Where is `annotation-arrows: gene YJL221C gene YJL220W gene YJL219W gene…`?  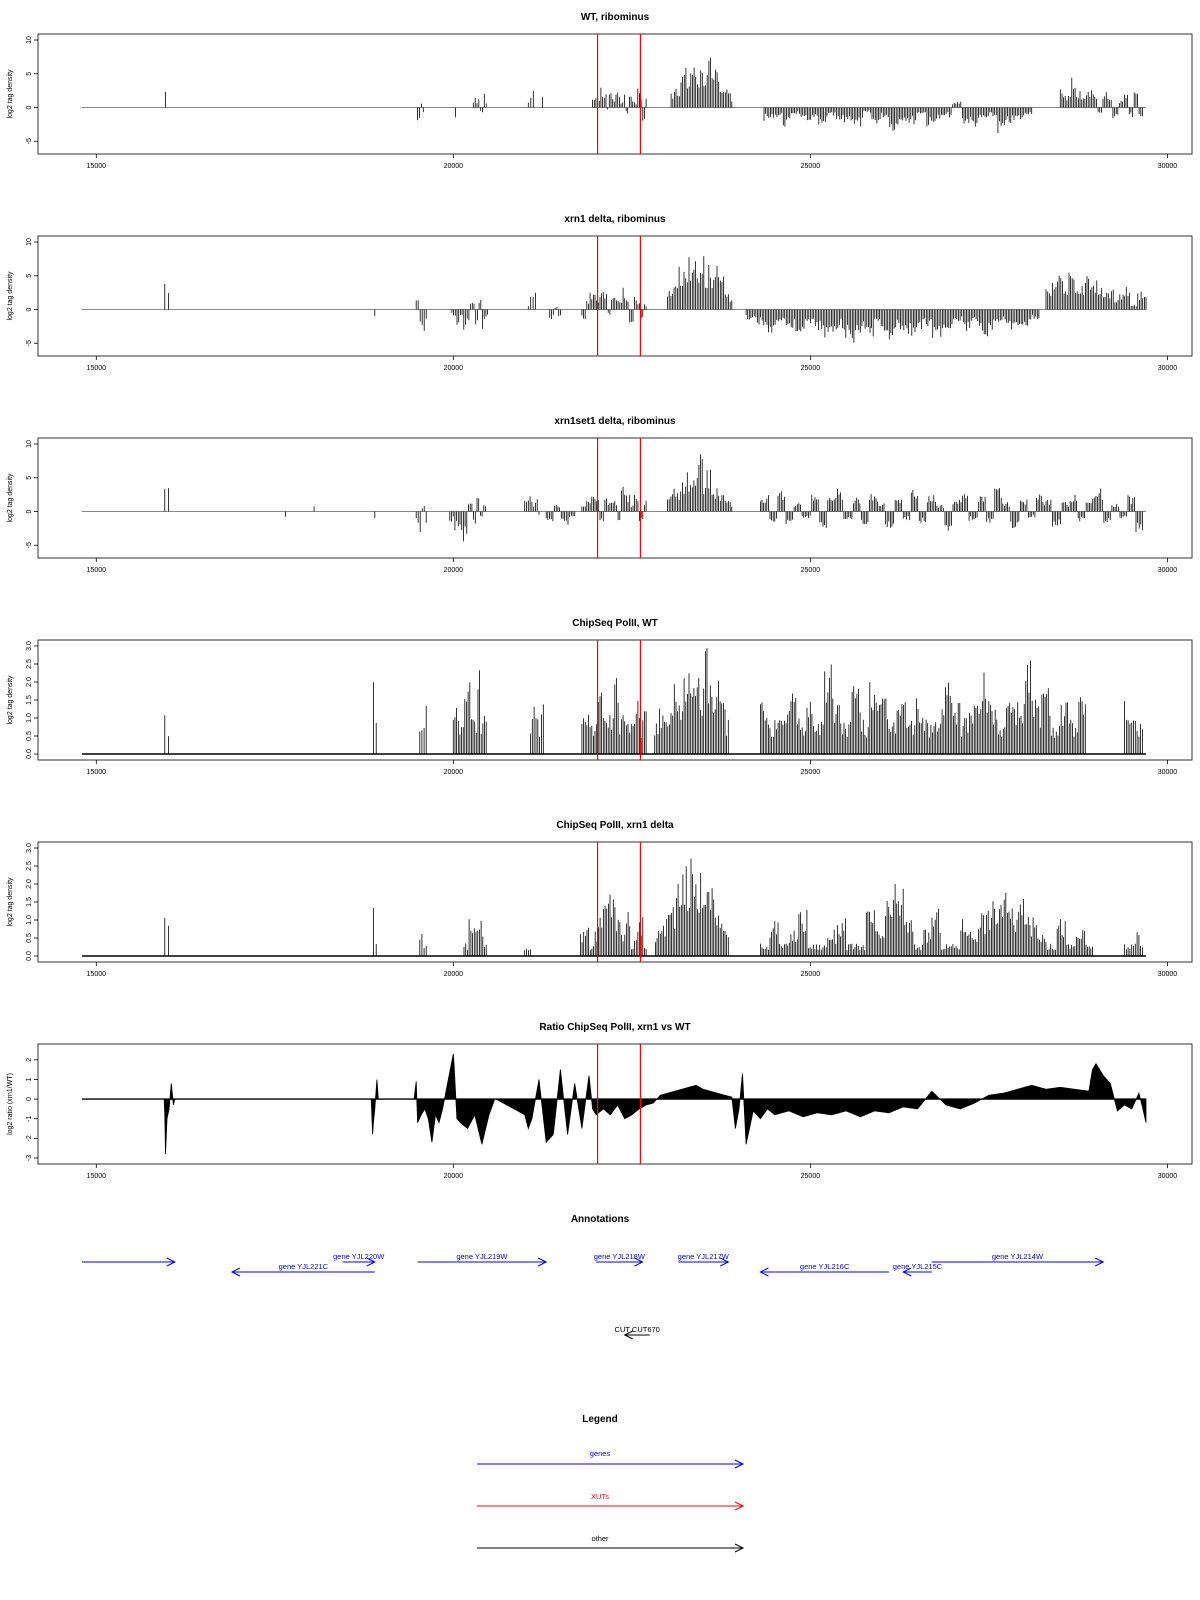
annotation-arrows: gene YJL221C gene YJL220W gene YJL219W gene… is located at coordinates (593, 1296).